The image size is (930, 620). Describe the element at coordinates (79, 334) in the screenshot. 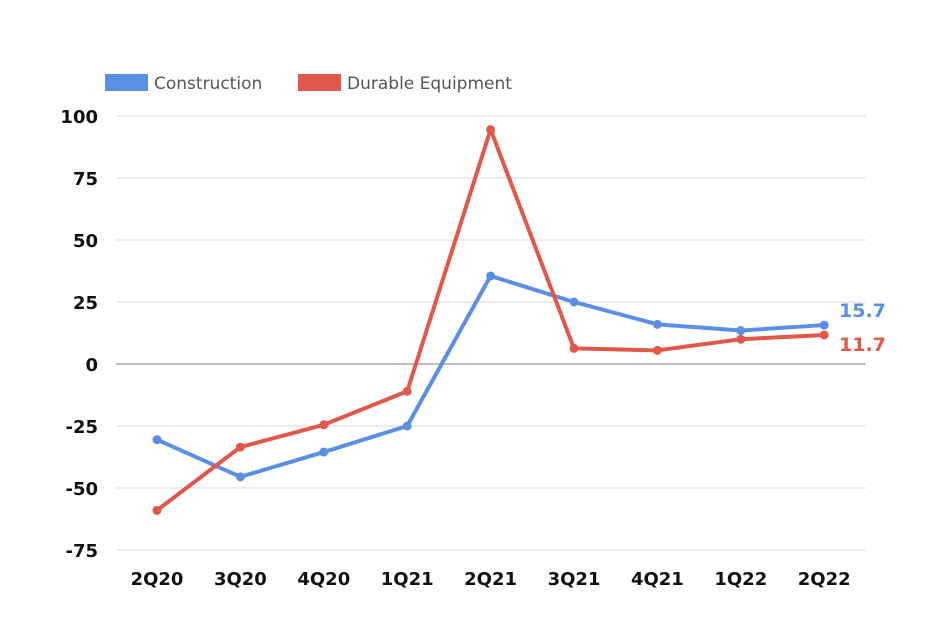

I see `y-axis-ticks: 100 75 50 25 0 -25 -50 -75` at that location.